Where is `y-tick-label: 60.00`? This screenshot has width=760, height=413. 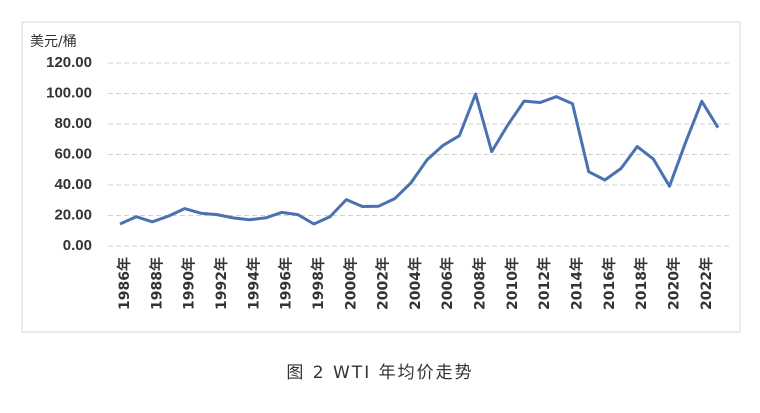
y-tick-label: 60.00 is located at coordinates (73, 153).